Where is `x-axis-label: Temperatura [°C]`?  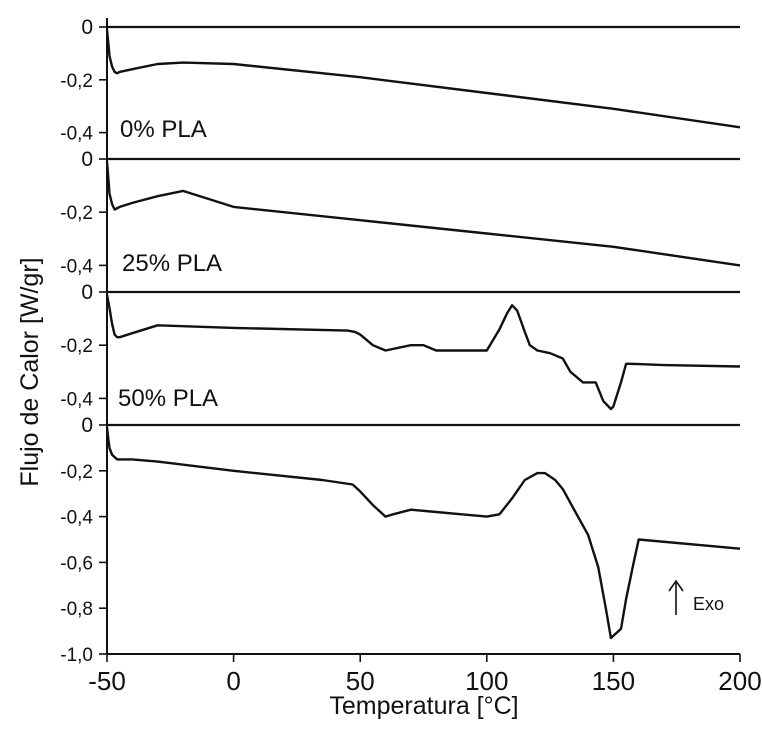 x-axis-label: Temperatura [°C] is located at coordinates (423, 706).